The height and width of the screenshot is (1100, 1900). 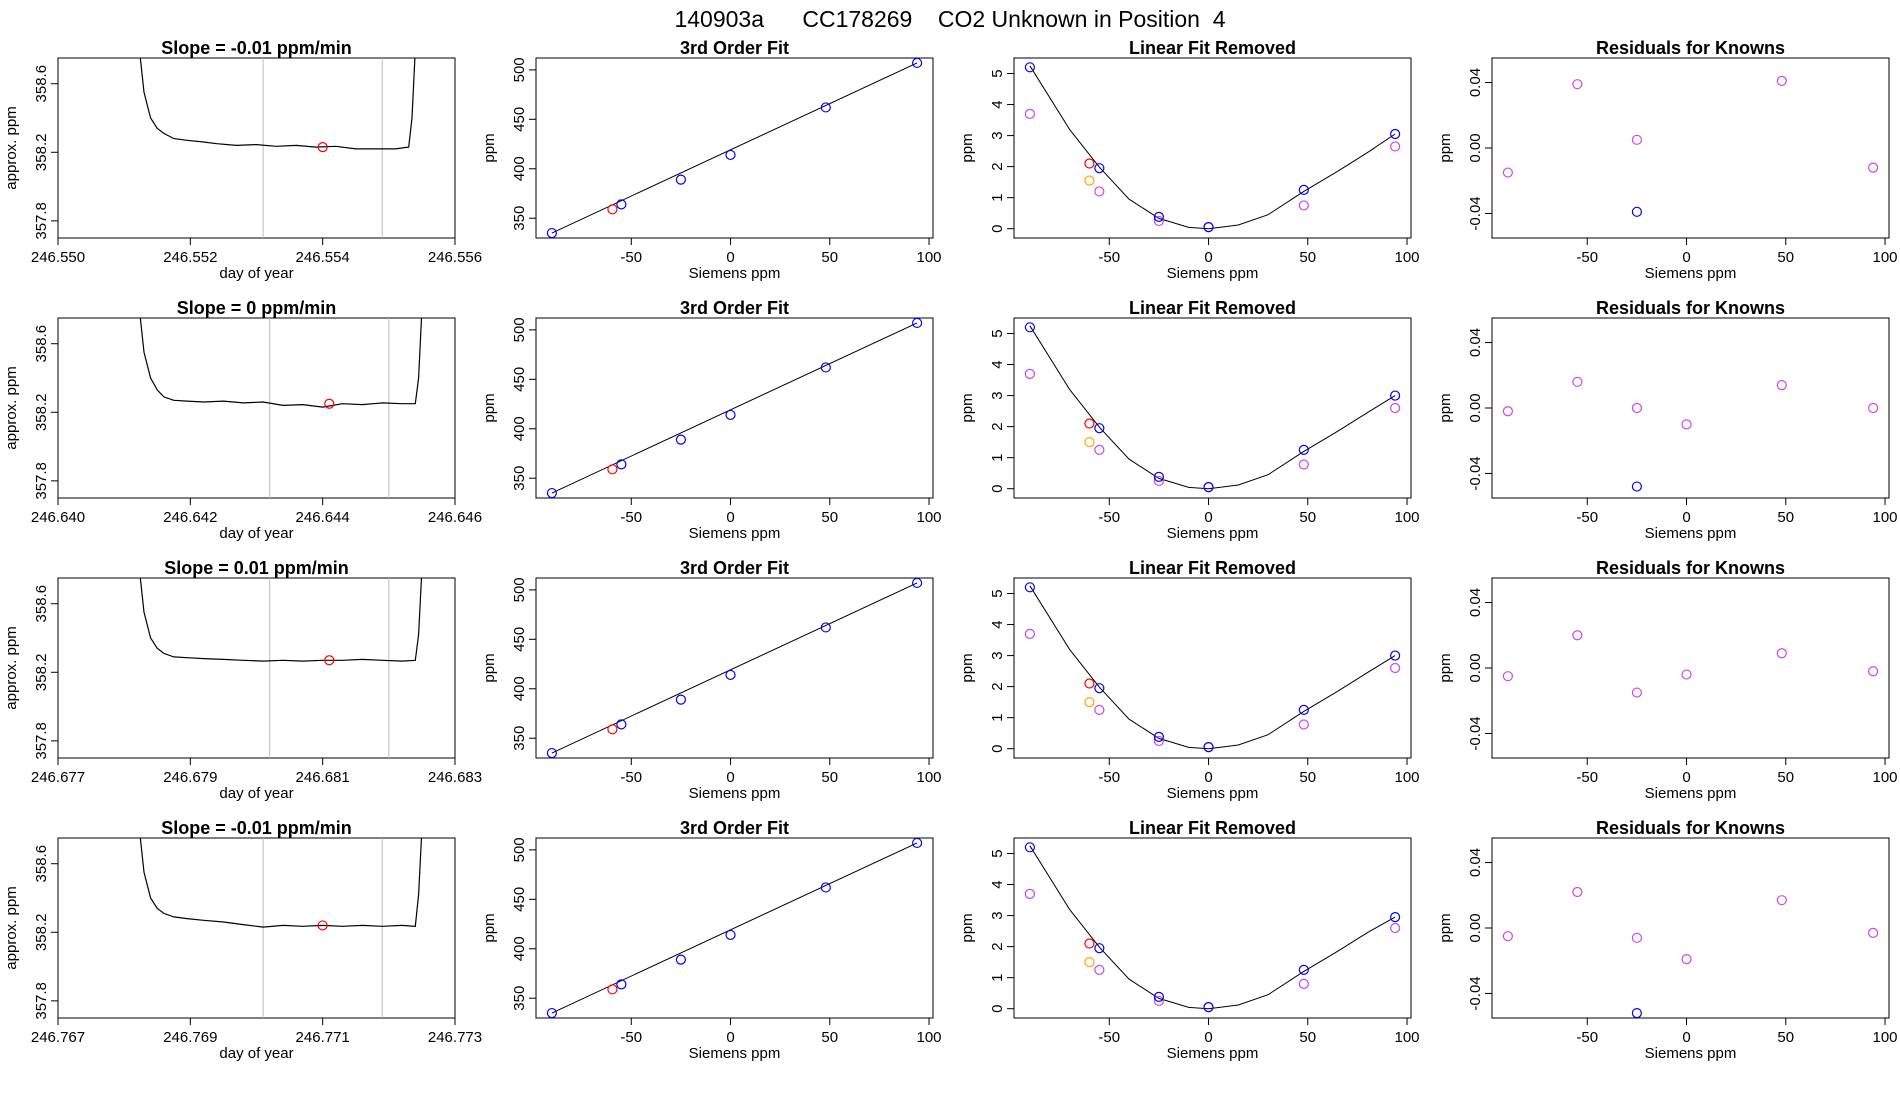 I want to click on y-tick-label: 0.00, so click(x=1475, y=667).